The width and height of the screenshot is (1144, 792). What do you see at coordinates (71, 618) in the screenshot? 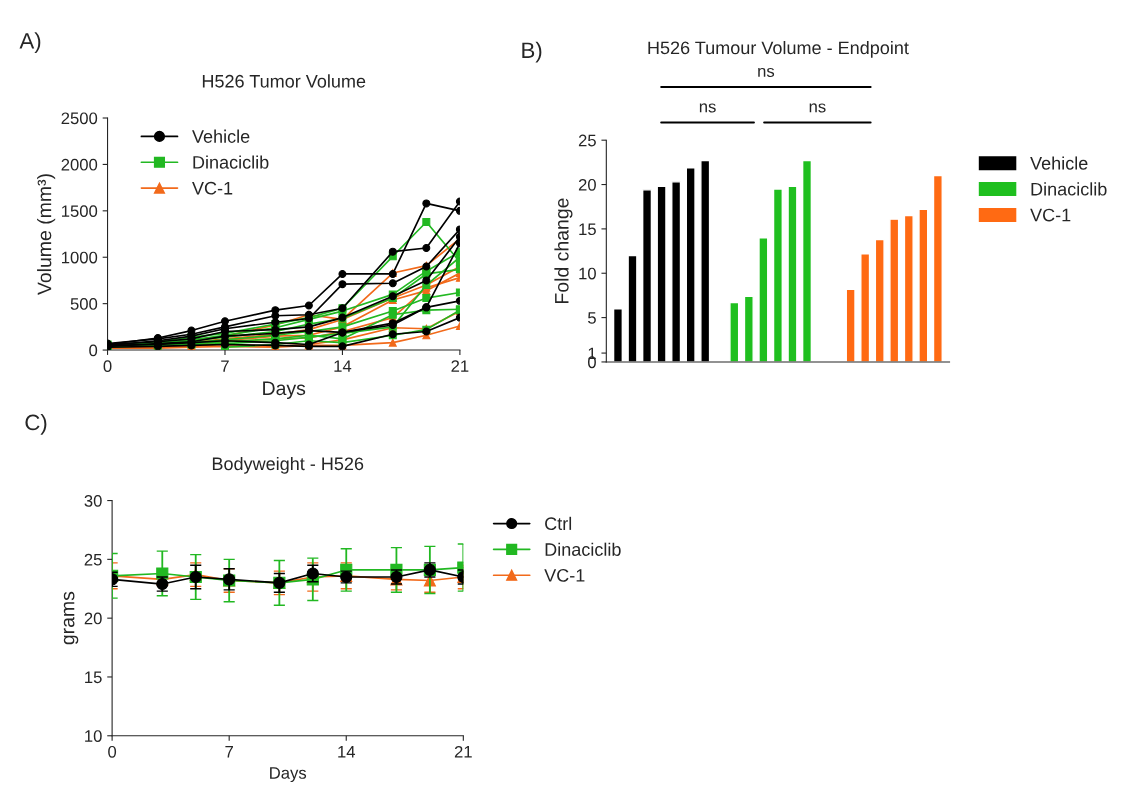
I see `y-axis-title: grams` at bounding box center [71, 618].